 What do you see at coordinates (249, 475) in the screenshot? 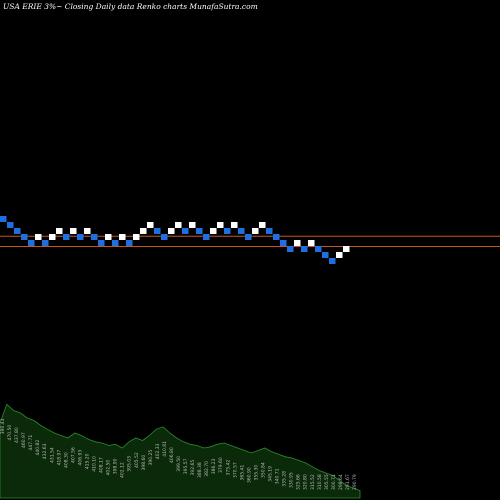
I see `volume-label: 360.90` at bounding box center [249, 475].